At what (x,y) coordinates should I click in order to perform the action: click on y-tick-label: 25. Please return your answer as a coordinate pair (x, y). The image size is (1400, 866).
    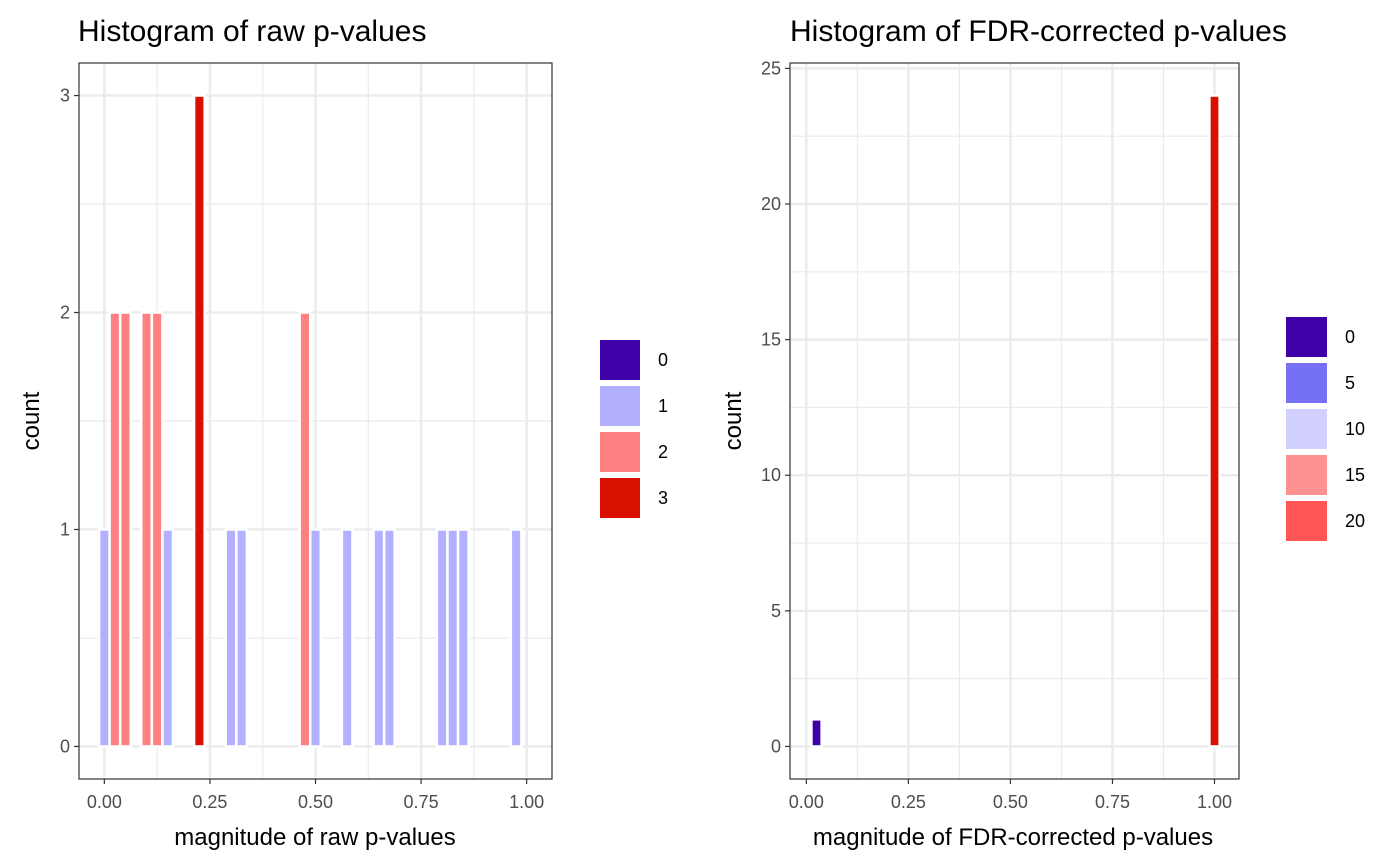
    Looking at the image, I should click on (771, 68).